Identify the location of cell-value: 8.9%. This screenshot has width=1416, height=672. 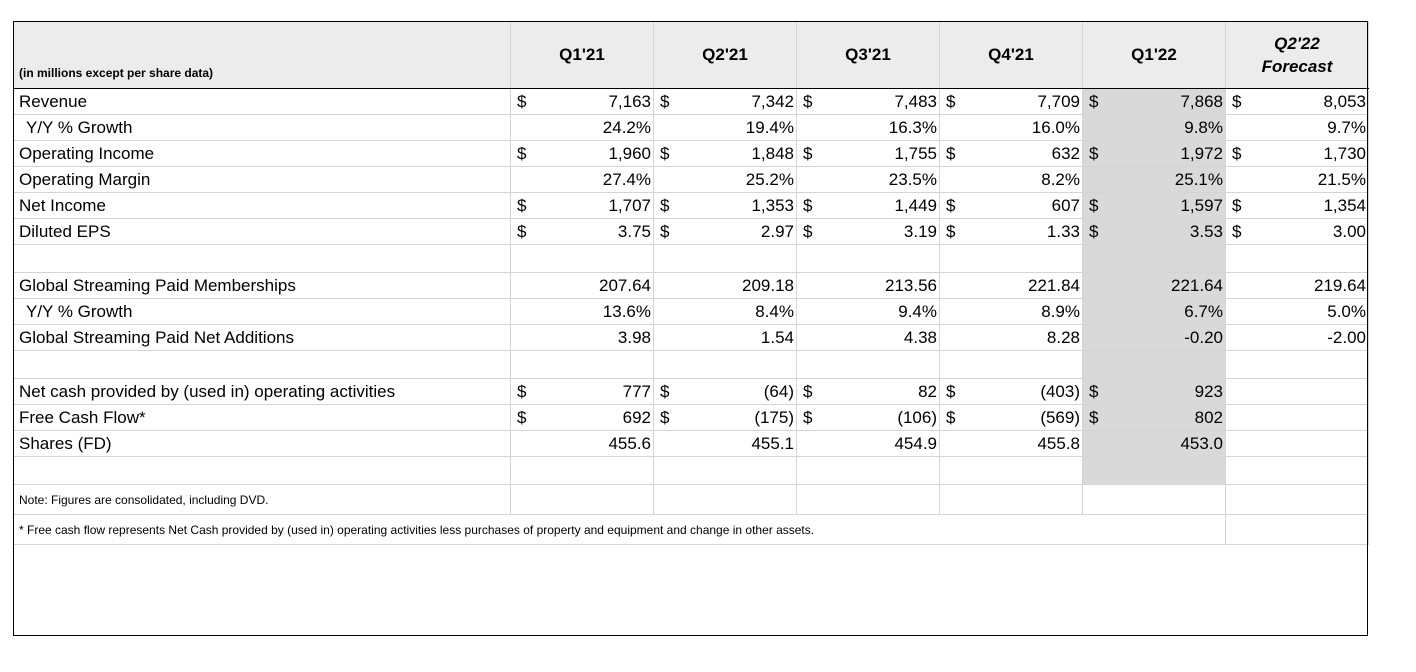
(1060, 311).